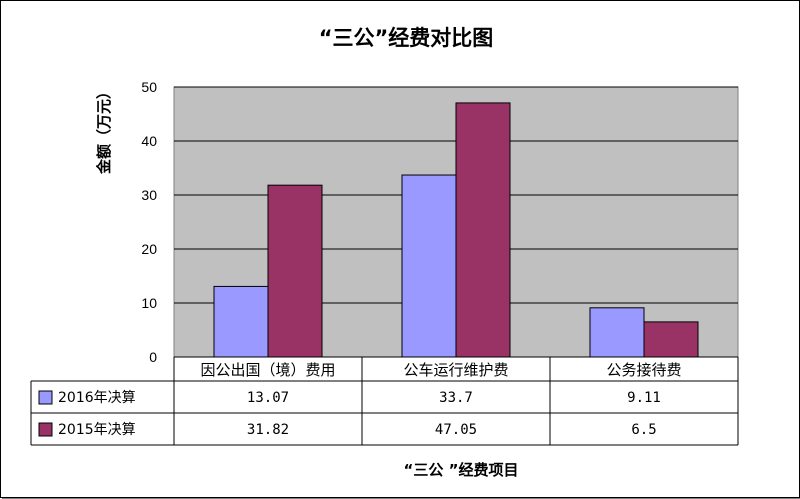 Image resolution: width=800 pixels, height=499 pixels. What do you see at coordinates (149, 249) in the screenshot?
I see `y-tick-label: 20` at bounding box center [149, 249].